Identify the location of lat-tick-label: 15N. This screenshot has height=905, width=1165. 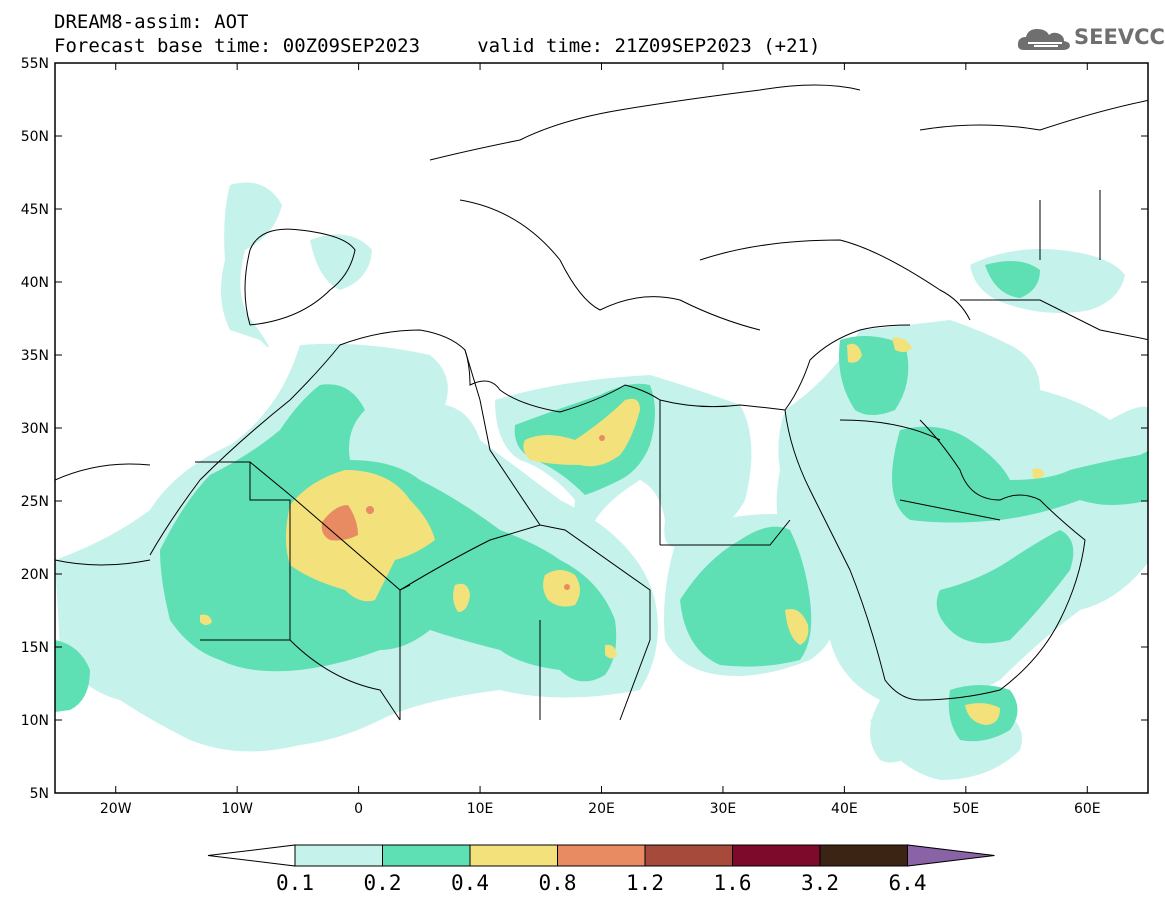
(35, 648).